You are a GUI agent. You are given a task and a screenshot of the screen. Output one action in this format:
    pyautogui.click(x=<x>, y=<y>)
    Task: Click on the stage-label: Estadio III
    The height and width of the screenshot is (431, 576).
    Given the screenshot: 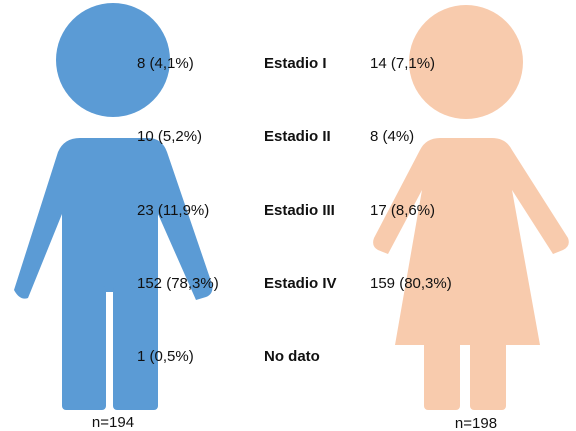 What is the action you would take?
    pyautogui.click(x=299, y=210)
    